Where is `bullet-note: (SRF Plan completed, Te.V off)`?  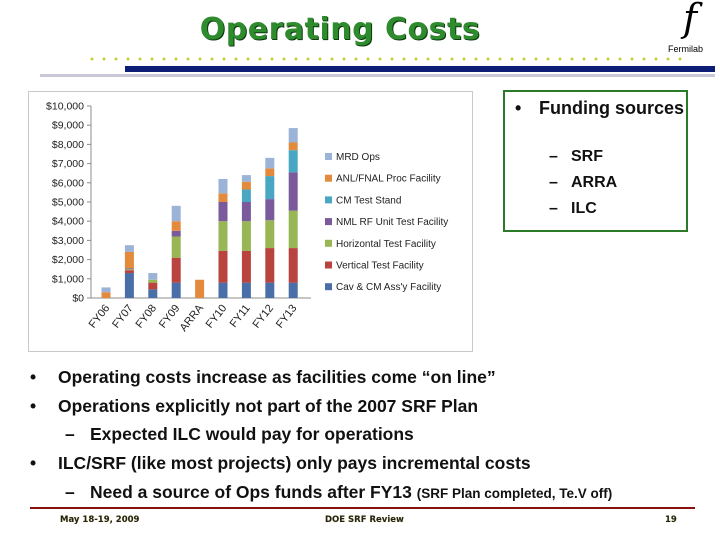 bullet-note: (SRF Plan completed, Te.V off) is located at coordinates (514, 493).